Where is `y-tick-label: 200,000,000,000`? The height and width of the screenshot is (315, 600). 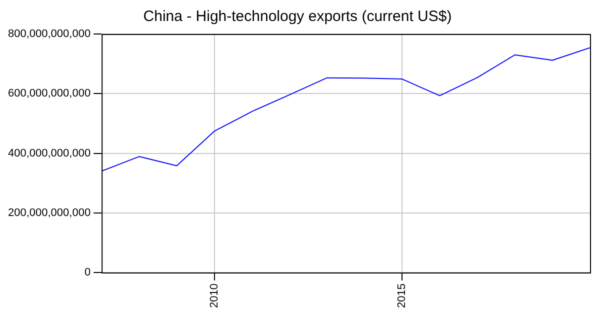 y-tick-label: 200,000,000,000 is located at coordinates (49, 212).